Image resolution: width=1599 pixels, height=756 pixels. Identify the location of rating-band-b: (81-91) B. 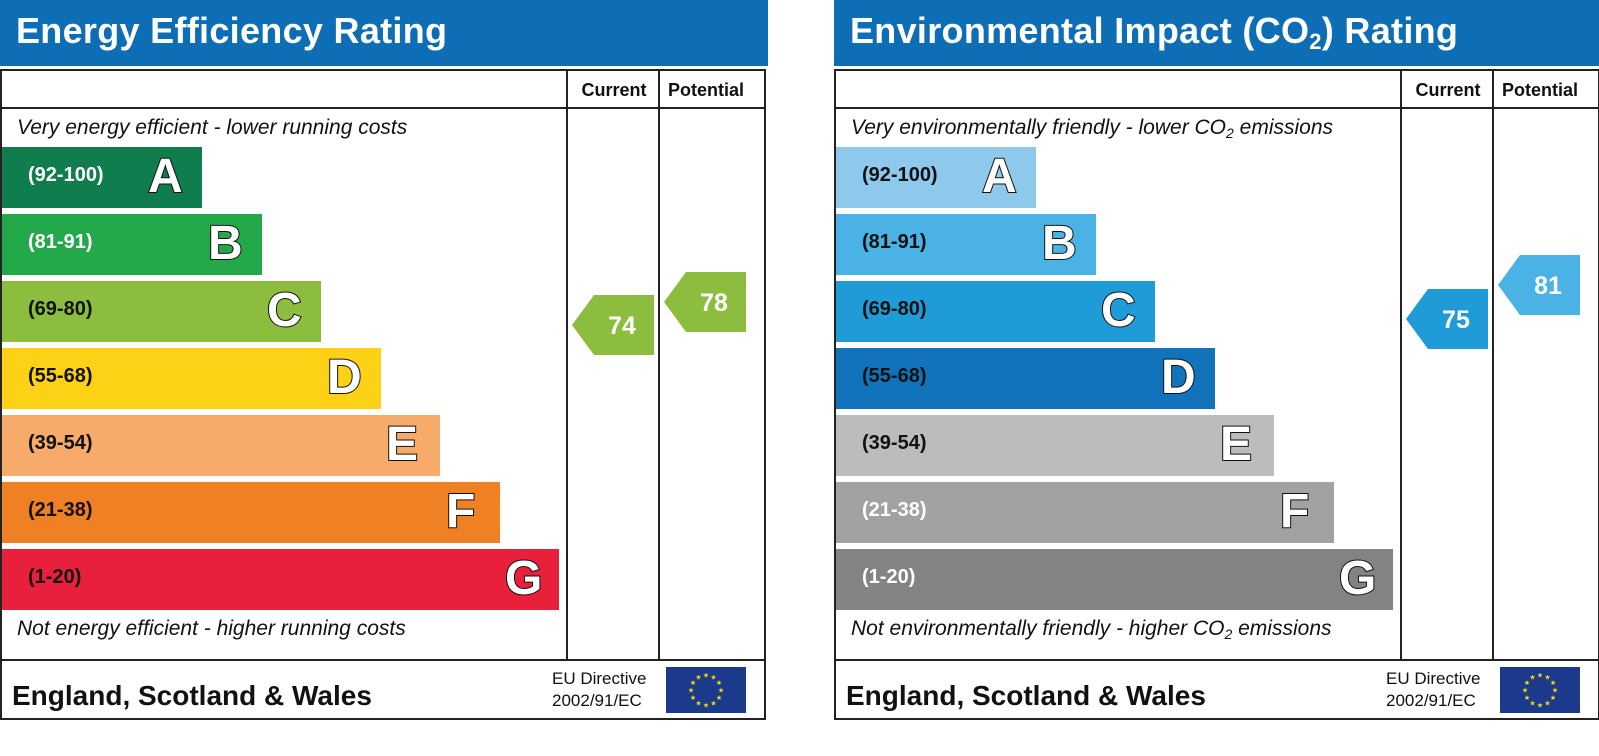
(966, 244).